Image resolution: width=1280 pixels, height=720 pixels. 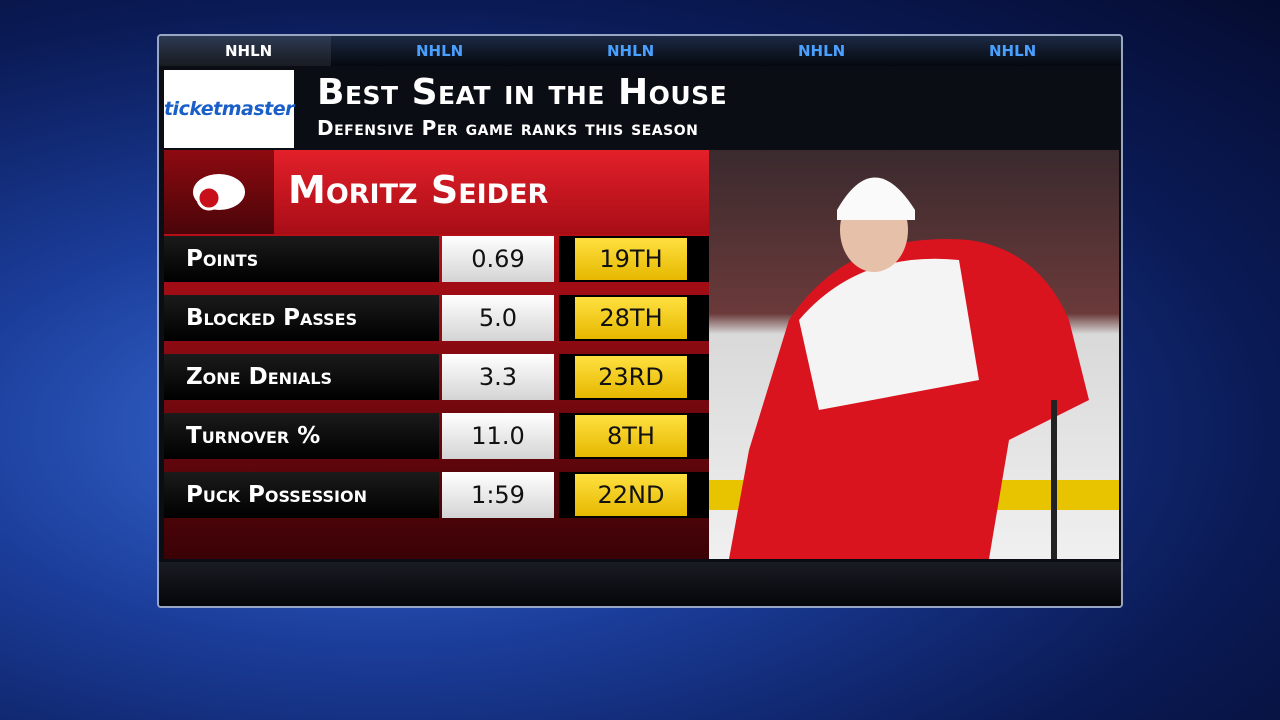 What do you see at coordinates (876, 198) in the screenshot?
I see `helmet` at bounding box center [876, 198].